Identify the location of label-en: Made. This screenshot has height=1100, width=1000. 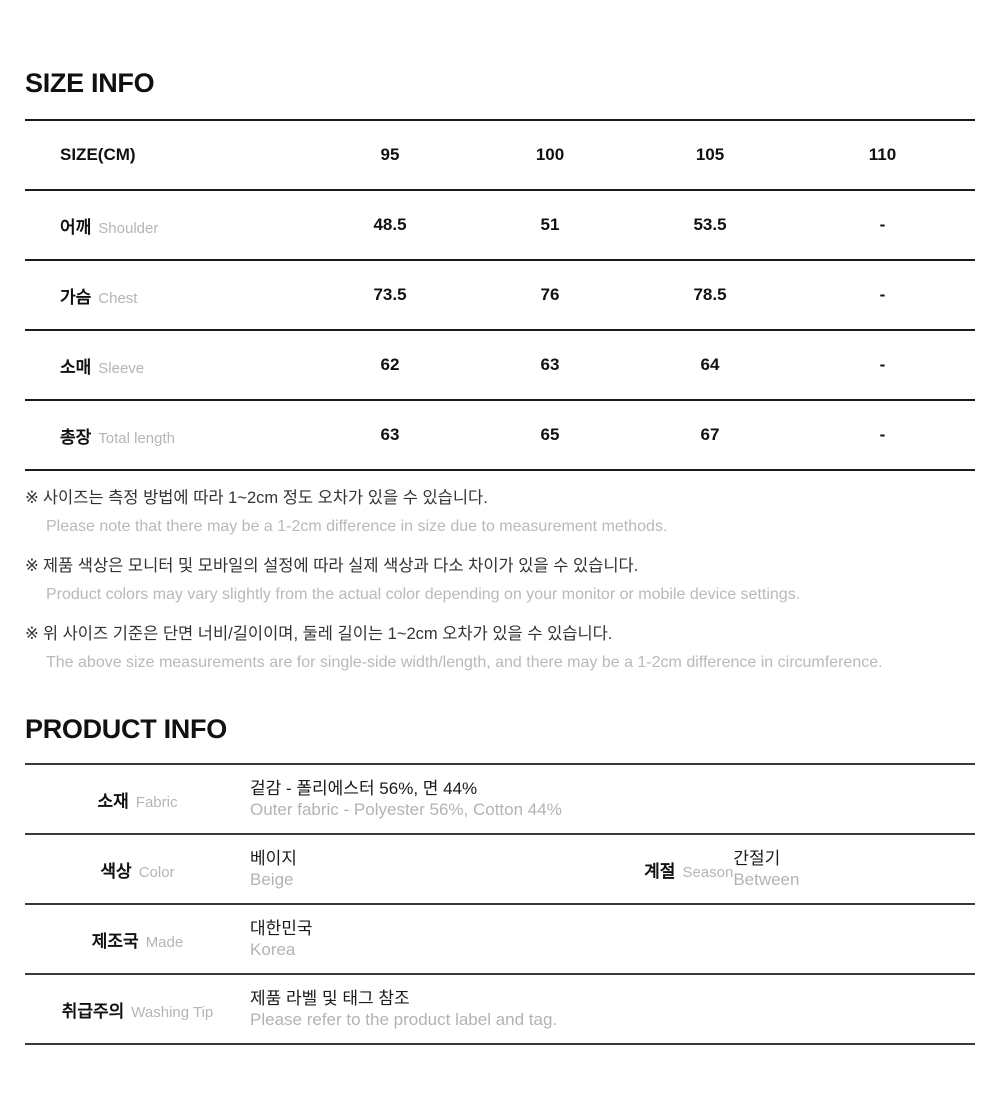
(164, 942).